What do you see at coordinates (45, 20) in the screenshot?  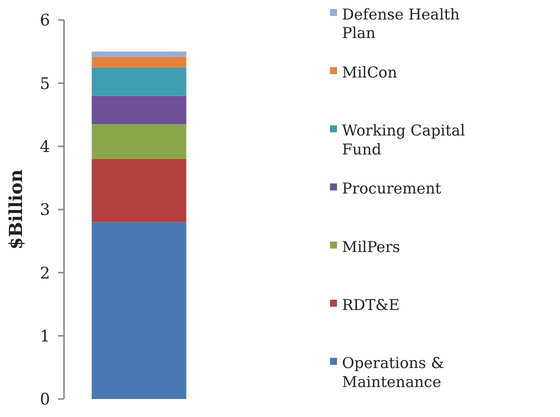 I see `y-tick-label: 6` at bounding box center [45, 20].